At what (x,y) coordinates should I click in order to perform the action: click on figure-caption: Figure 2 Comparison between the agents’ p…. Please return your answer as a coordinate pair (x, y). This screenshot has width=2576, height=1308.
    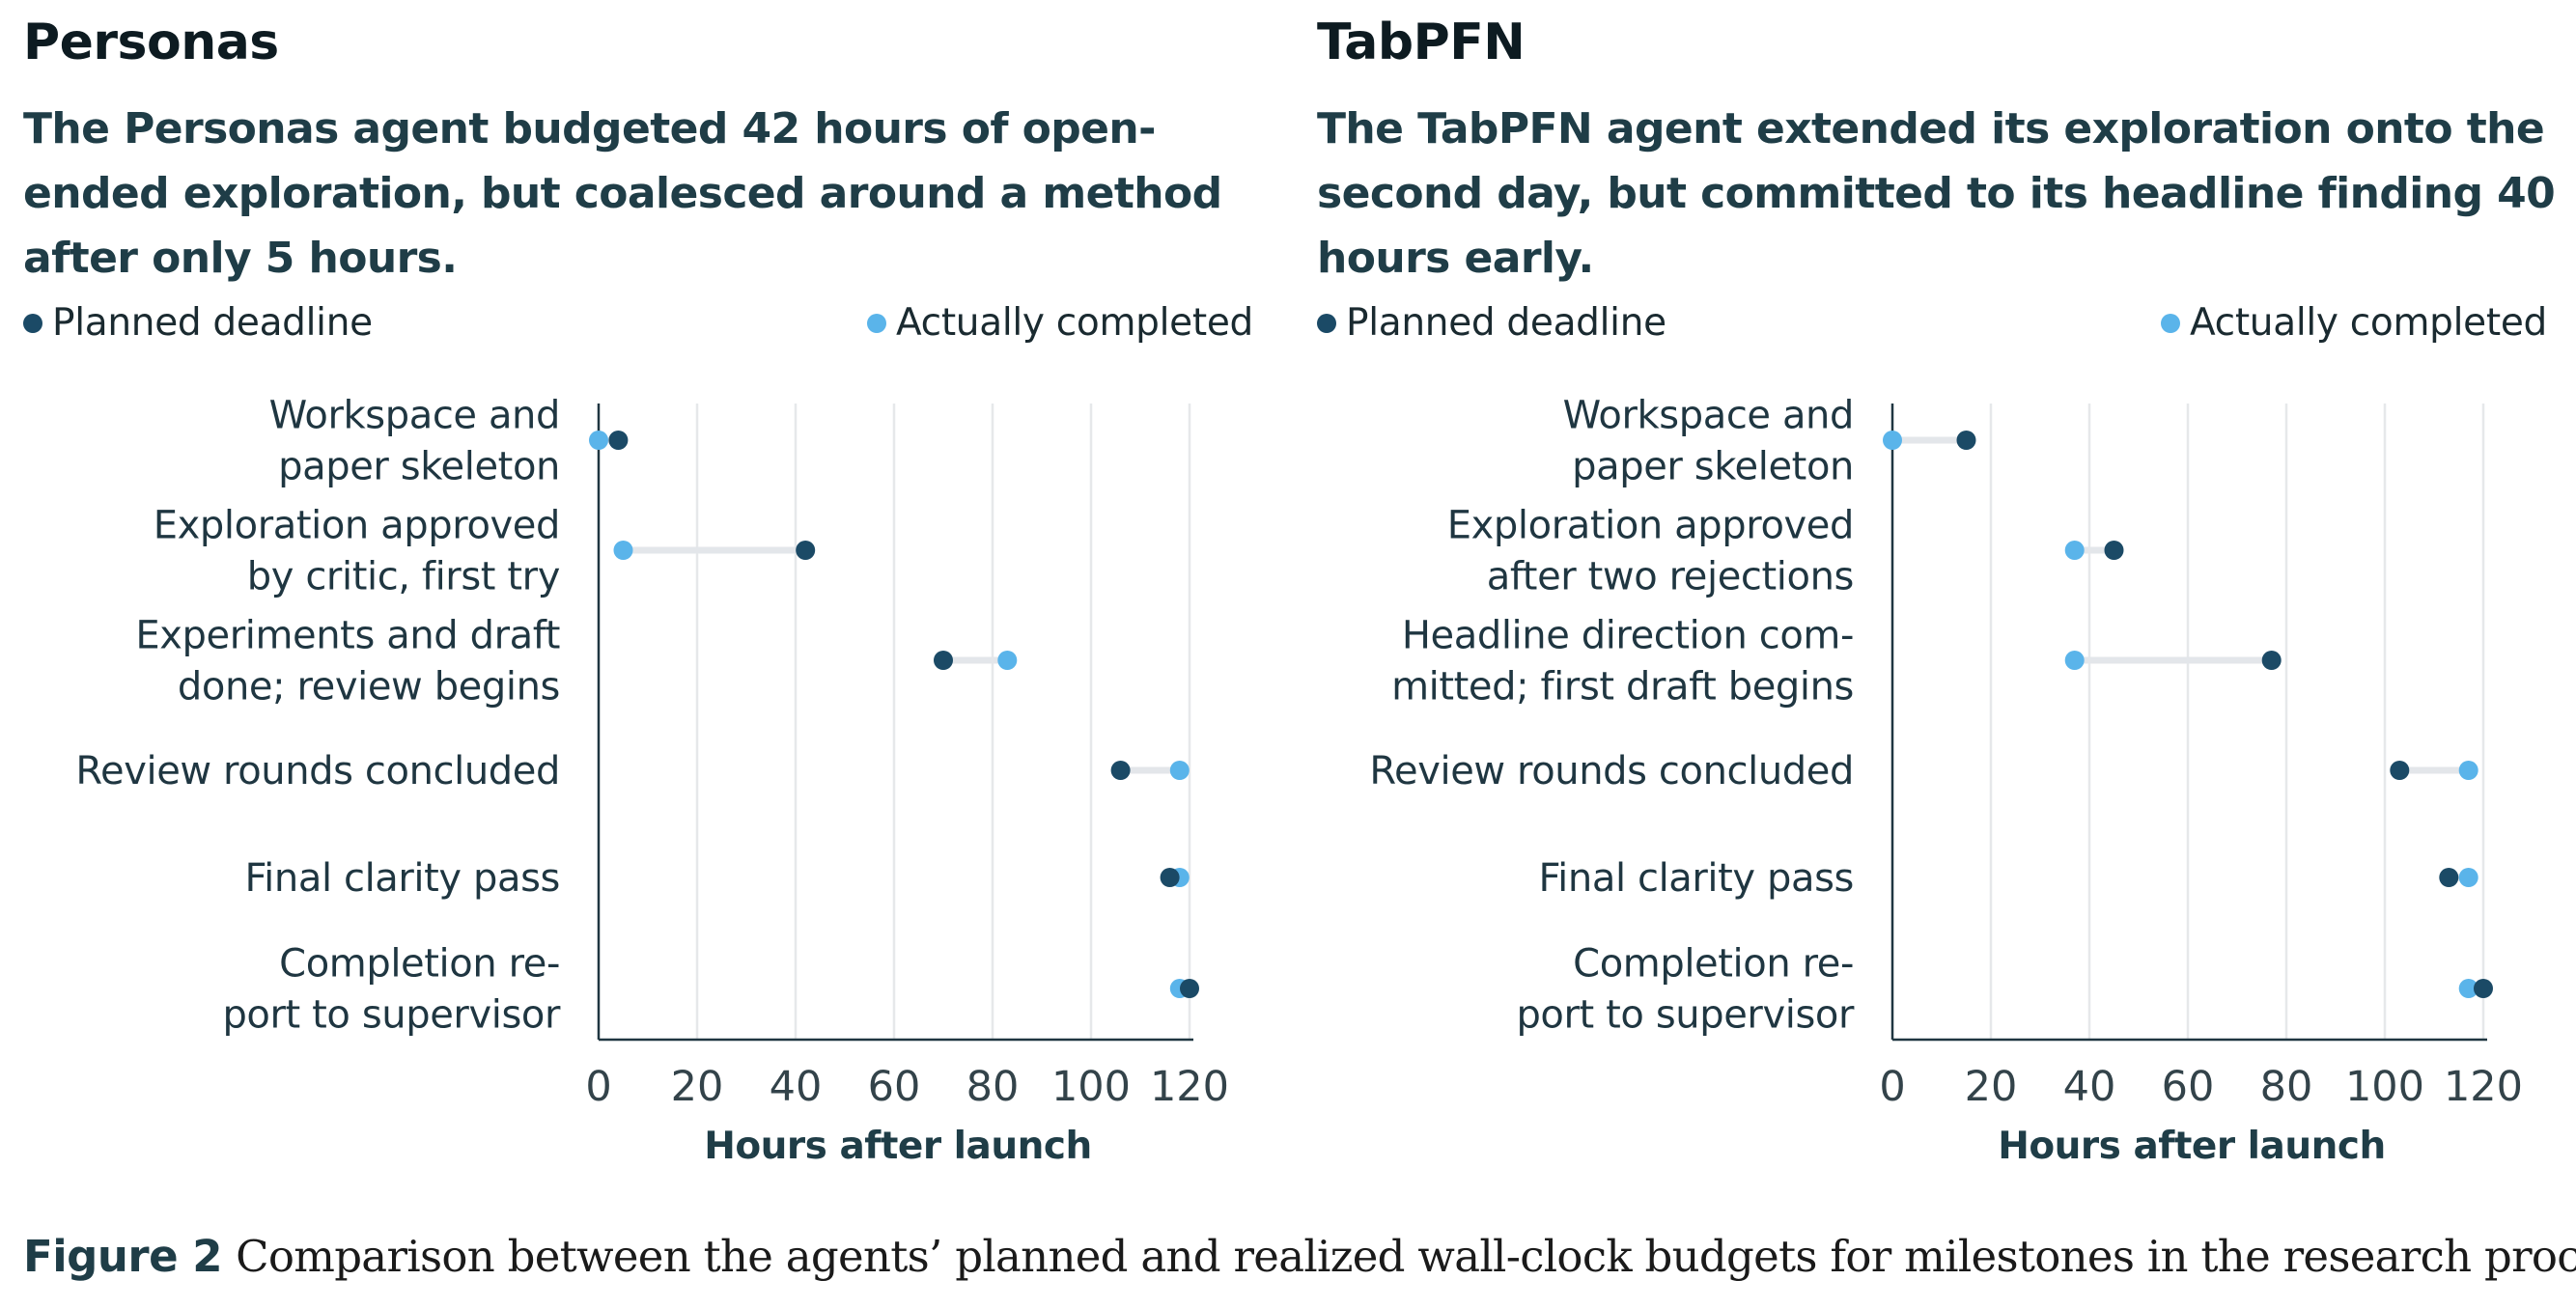
    Looking at the image, I should click on (1300, 1257).